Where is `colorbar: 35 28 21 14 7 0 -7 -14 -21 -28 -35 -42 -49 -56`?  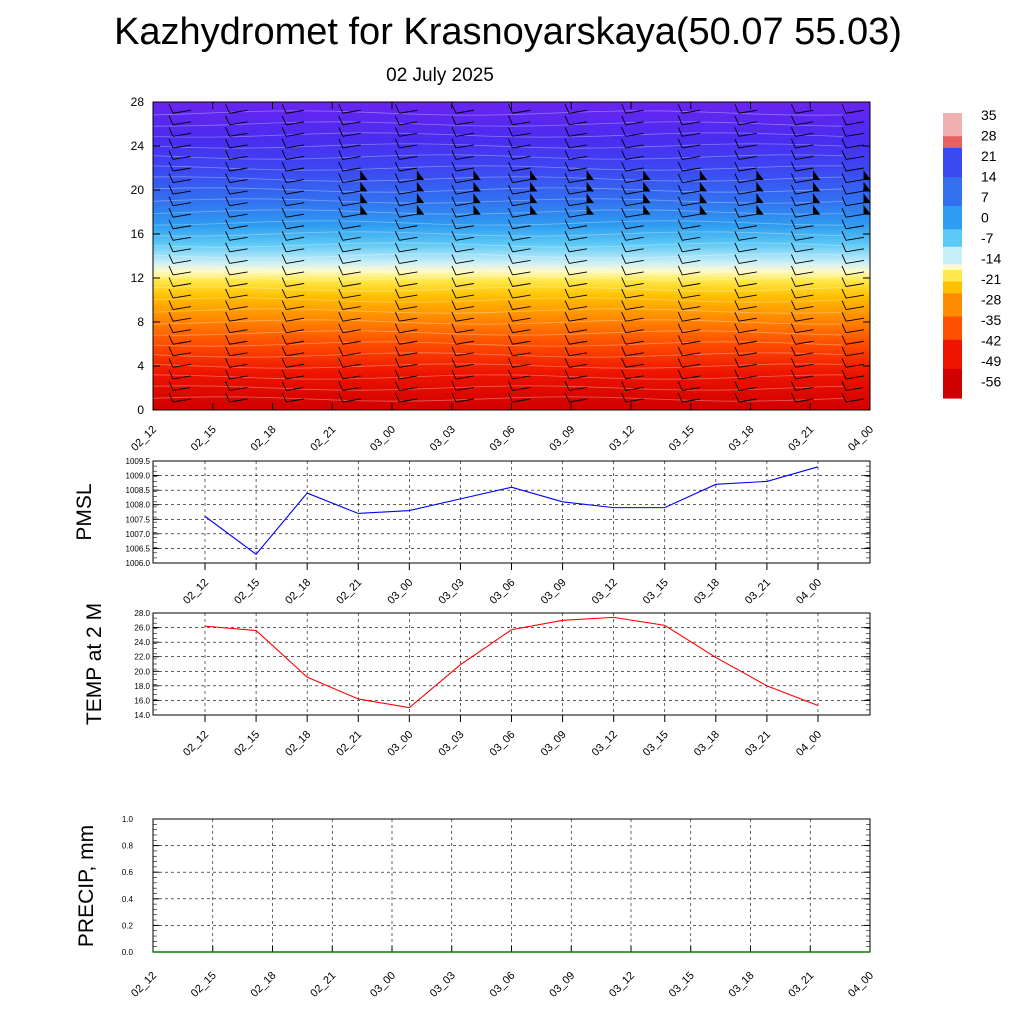
colorbar: 35 28 21 14 7 0 -7 -14 -21 -28 -35 -42 -49 -56 is located at coordinates (972, 253).